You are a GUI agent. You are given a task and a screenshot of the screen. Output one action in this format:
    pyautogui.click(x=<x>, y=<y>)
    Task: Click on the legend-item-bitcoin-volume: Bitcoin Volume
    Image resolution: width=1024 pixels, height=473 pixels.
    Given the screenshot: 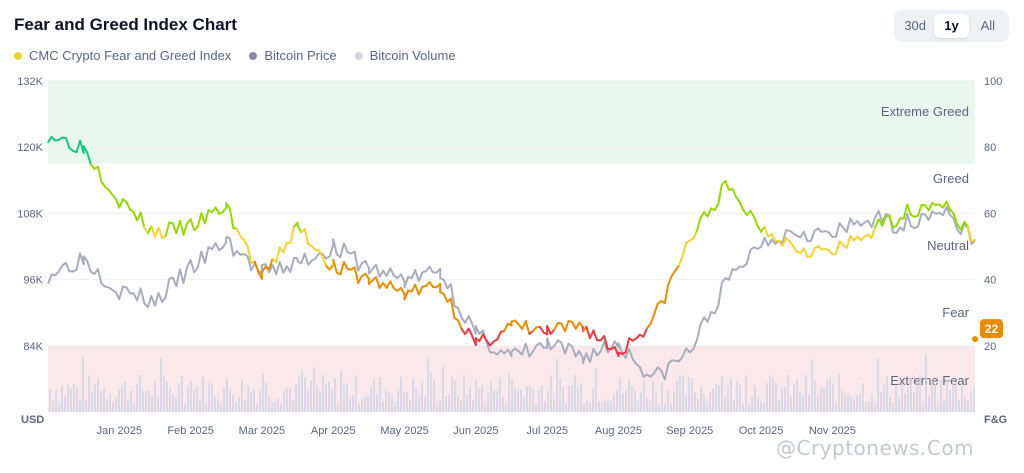 What is the action you would take?
    pyautogui.click(x=405, y=55)
    